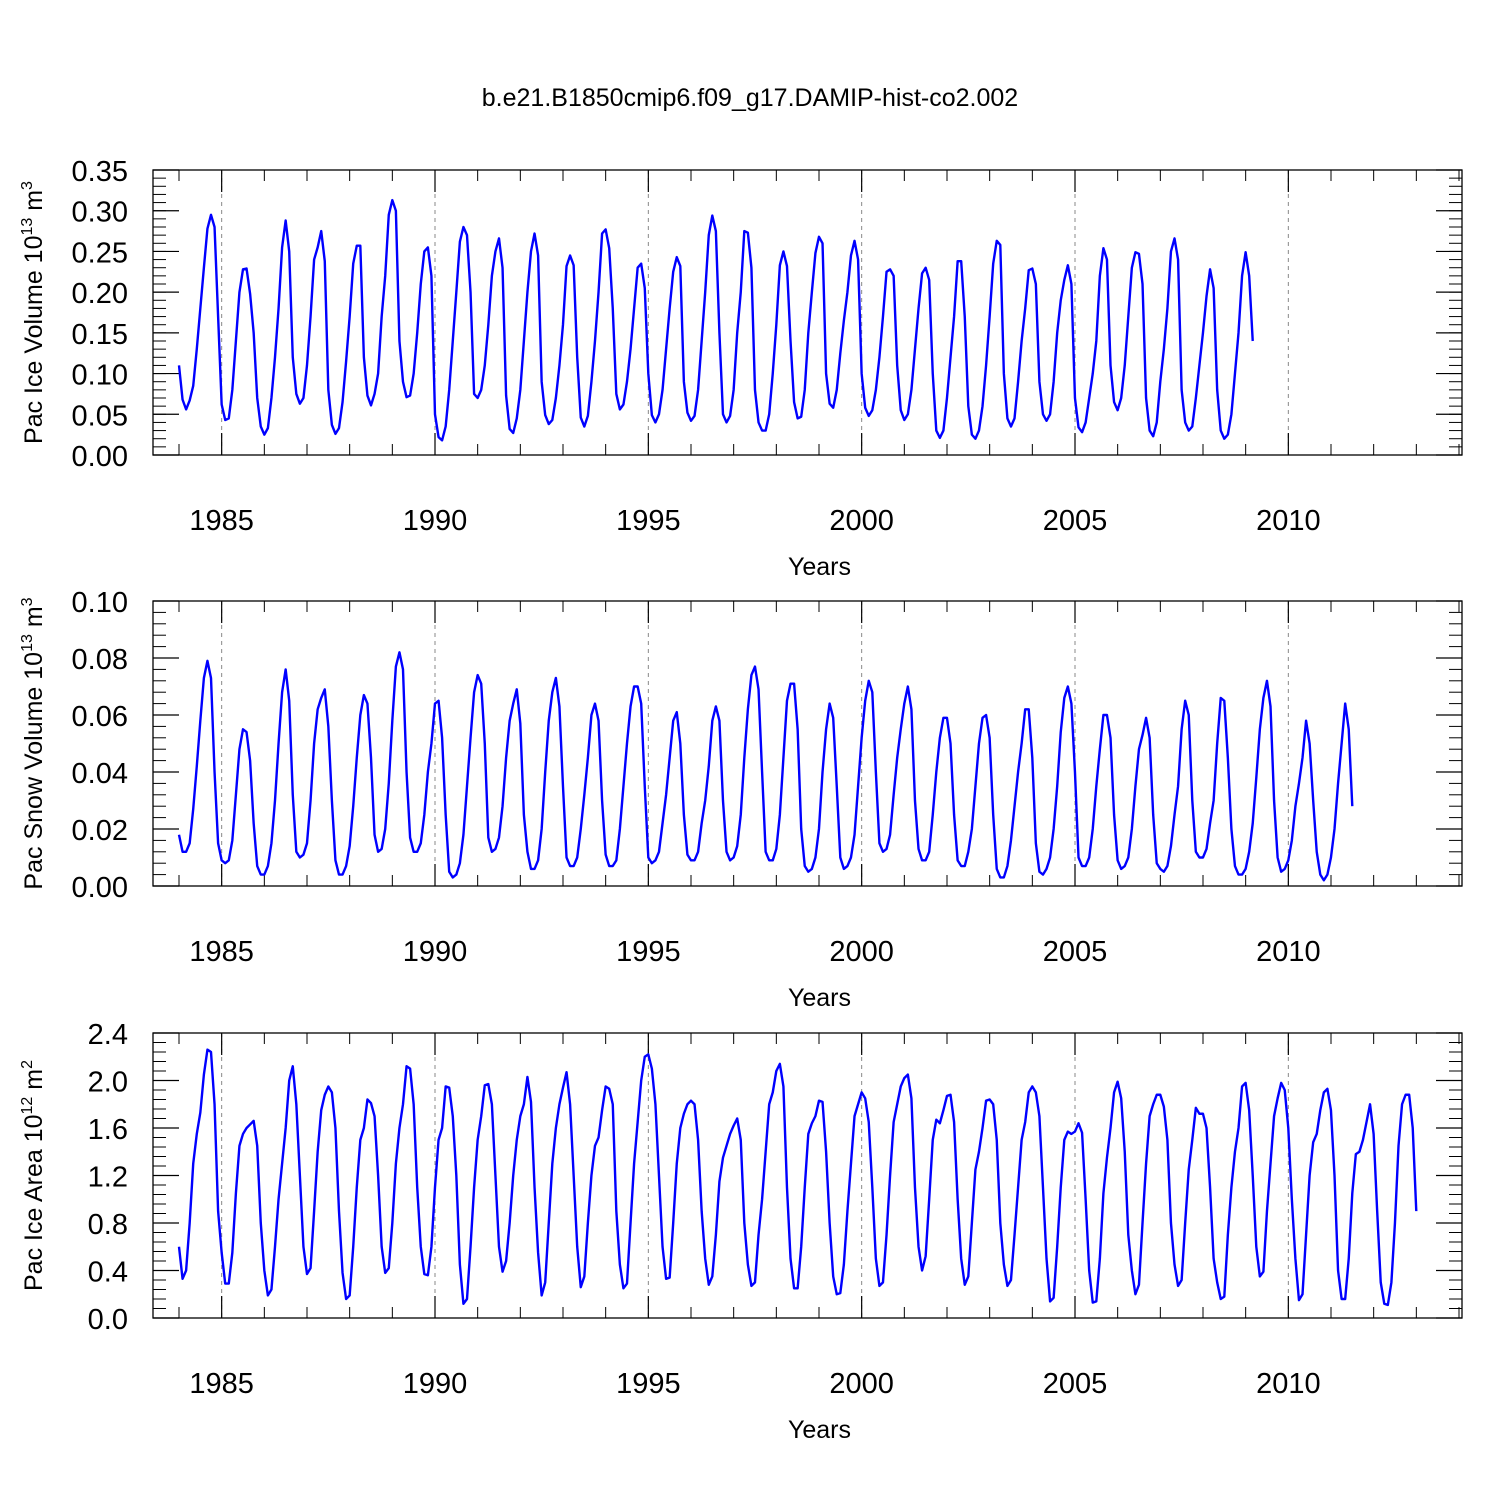 This screenshot has width=1500, height=1500. What do you see at coordinates (108, 1083) in the screenshot?
I see `y-tick-label: 2.0` at bounding box center [108, 1083].